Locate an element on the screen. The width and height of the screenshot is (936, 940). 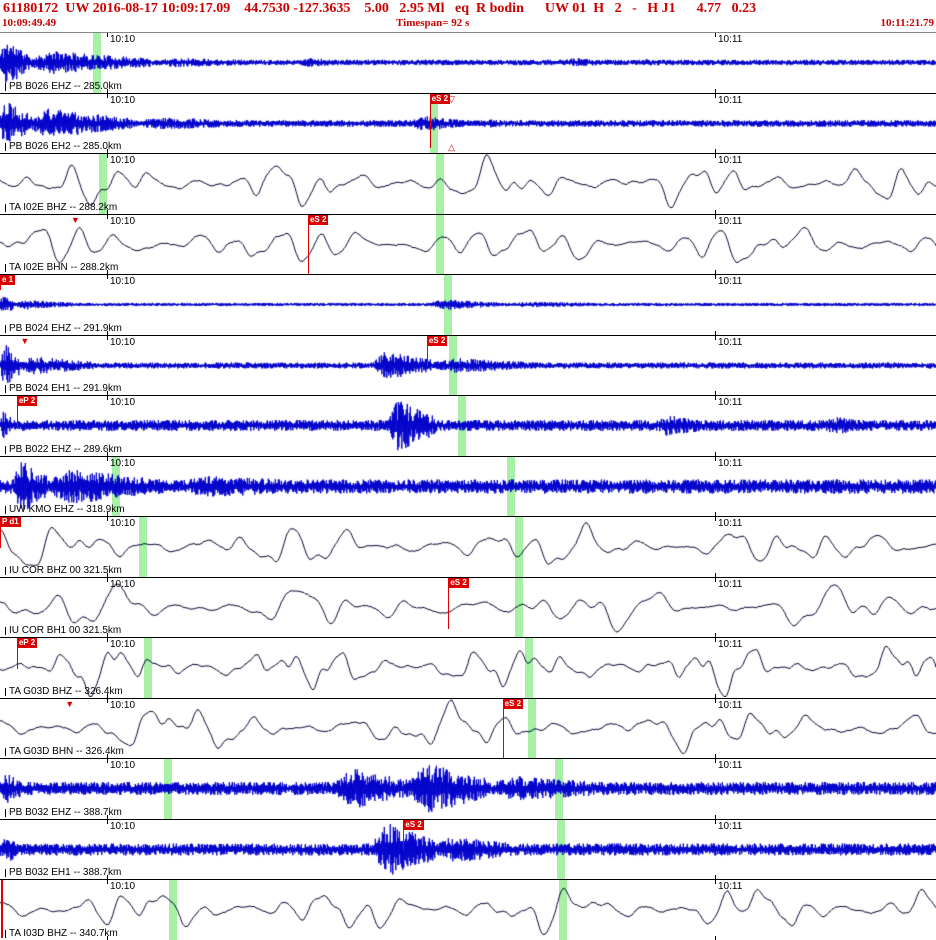
trace-panel-10: 10:10 10:11 IU COR BH1 00 321.5km eS 2 is located at coordinates (468, 608).